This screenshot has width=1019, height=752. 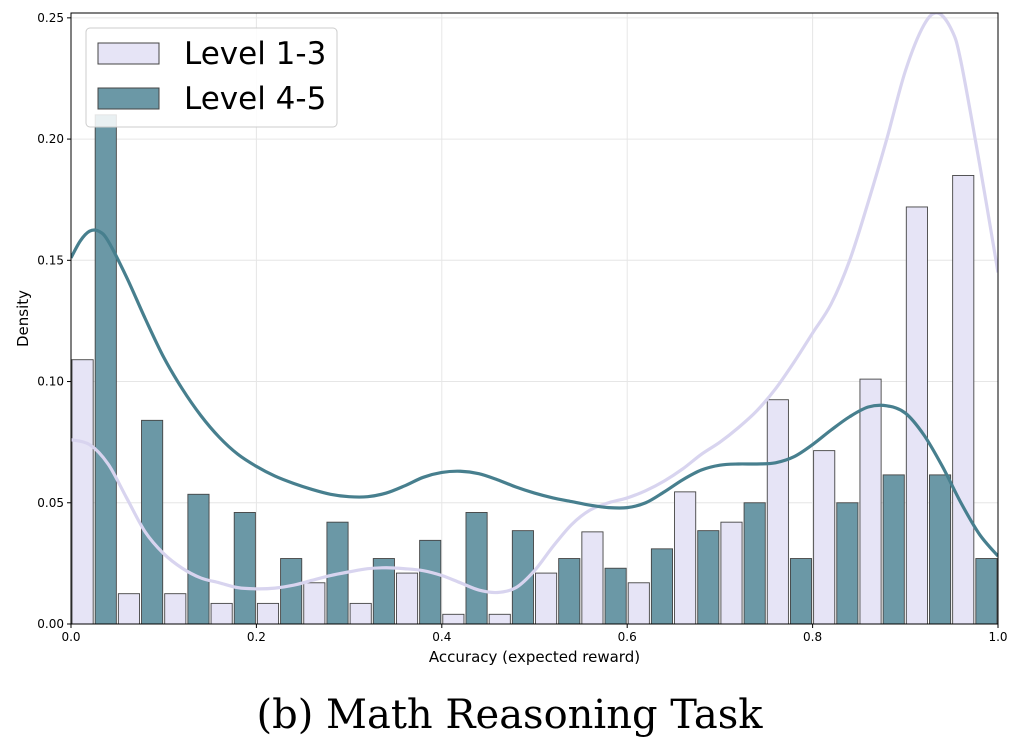 I want to click on legend-label-level-4-5: Level 4-5, so click(x=255, y=99).